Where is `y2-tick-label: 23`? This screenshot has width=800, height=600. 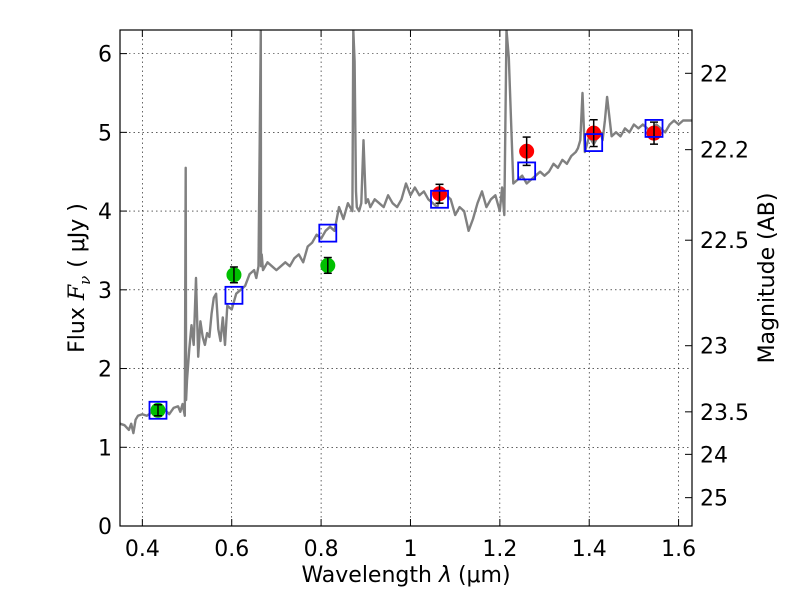
y2-tick-label: 23 is located at coordinates (714, 347).